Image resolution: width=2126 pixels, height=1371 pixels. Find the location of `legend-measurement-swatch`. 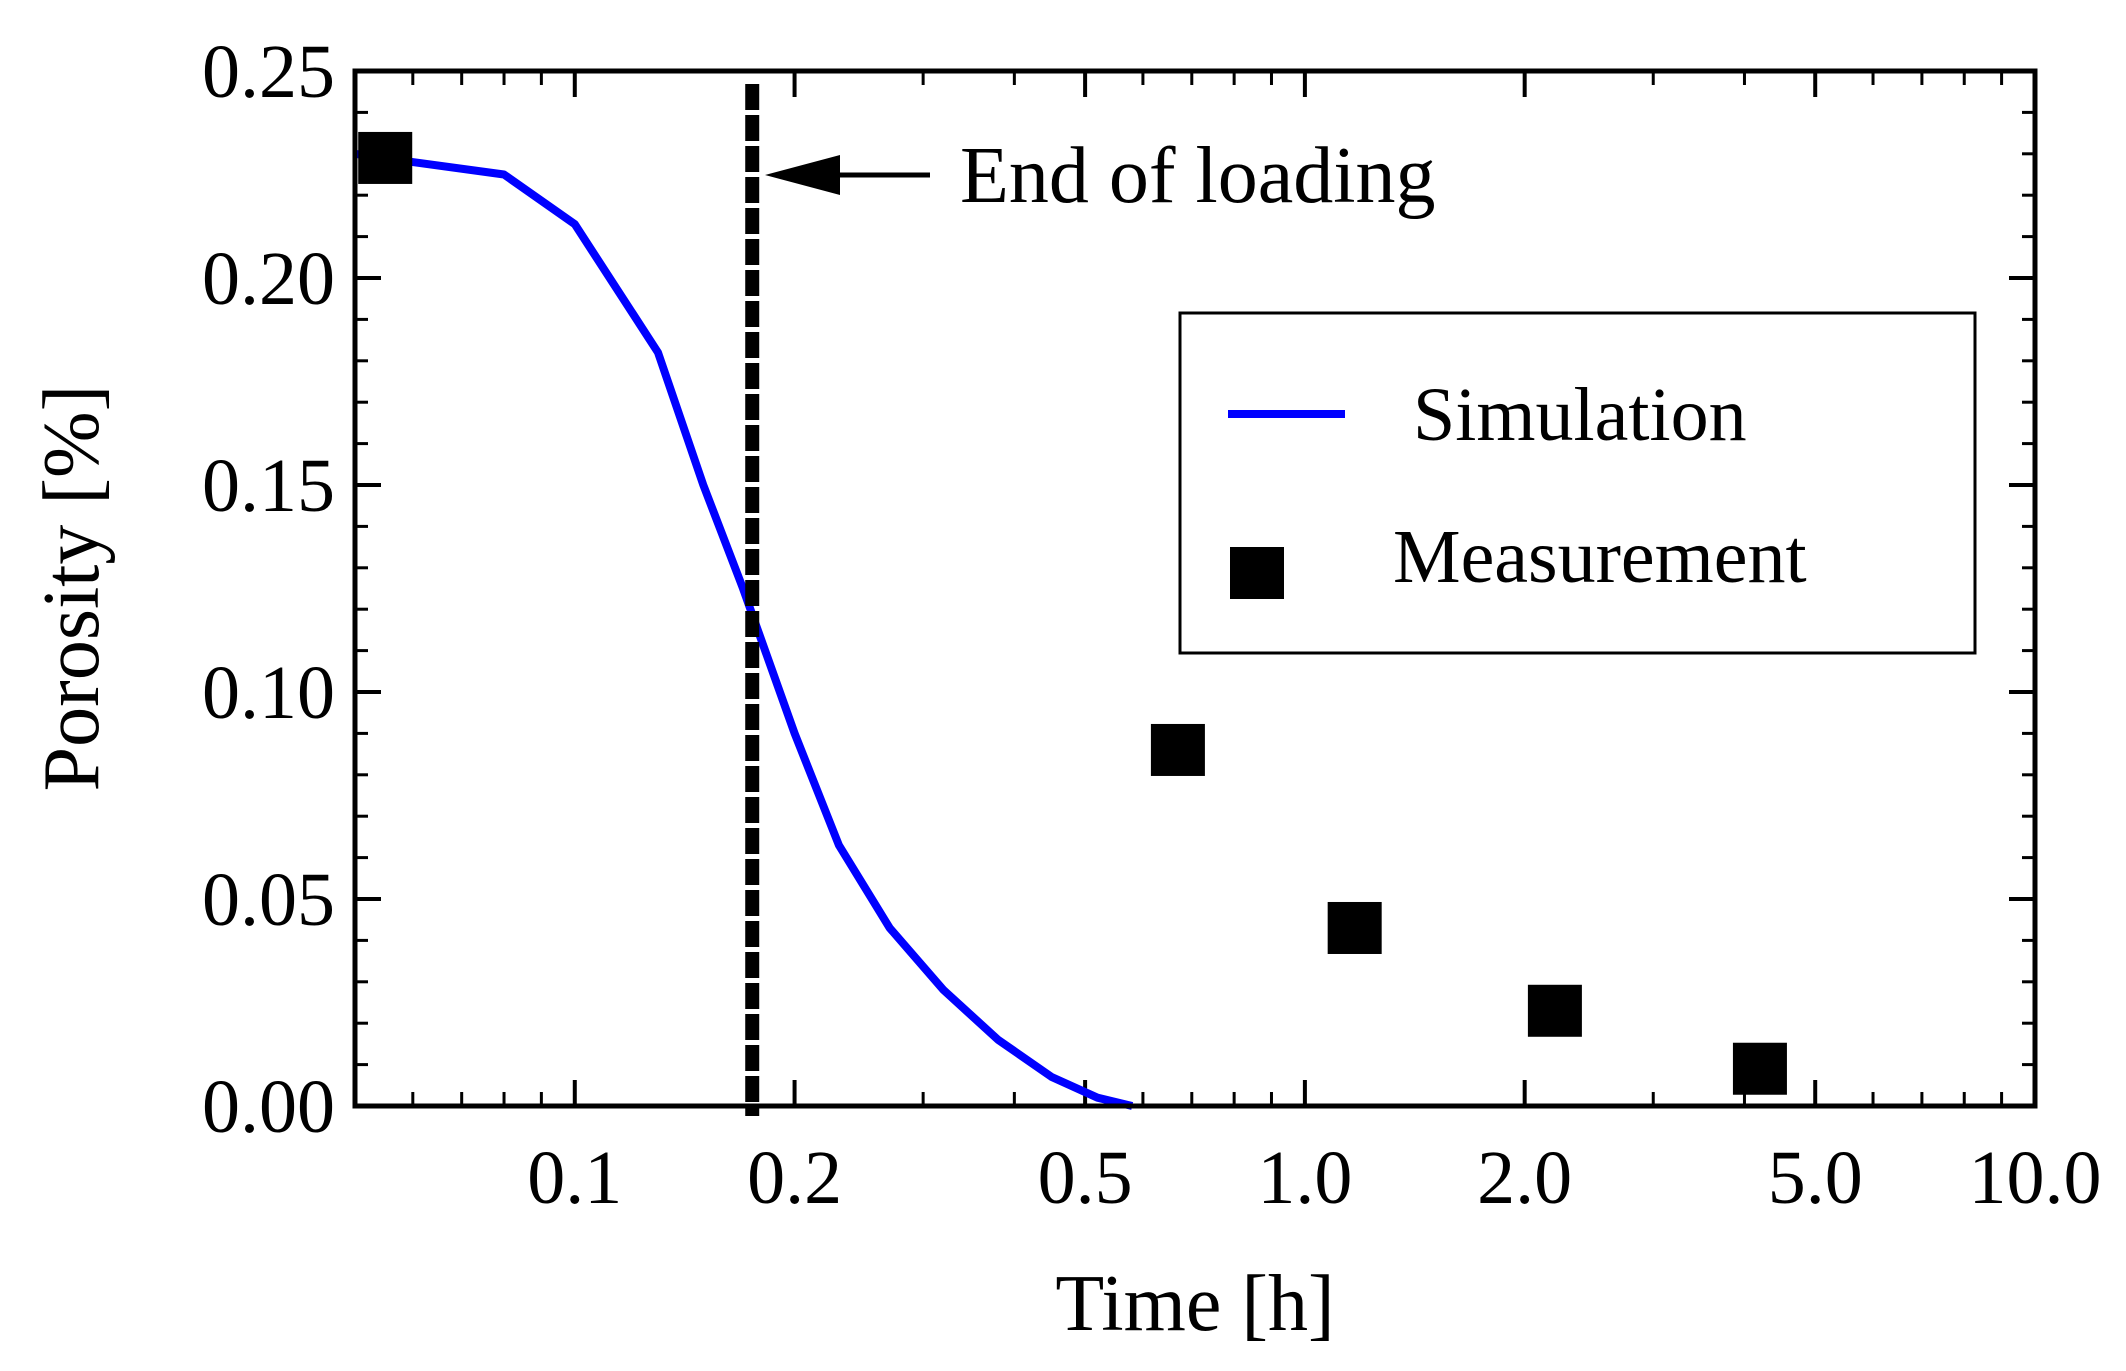

legend-measurement-swatch is located at coordinates (1257, 573).